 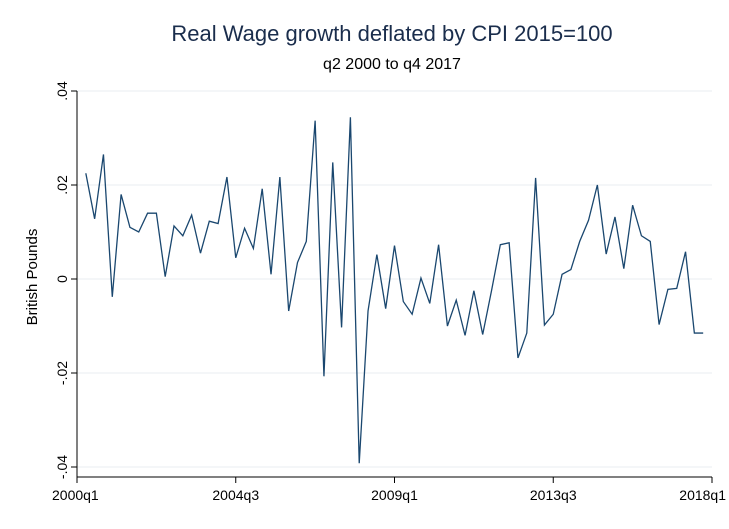 I want to click on y-tick-label: -.02, so click(x=62, y=373).